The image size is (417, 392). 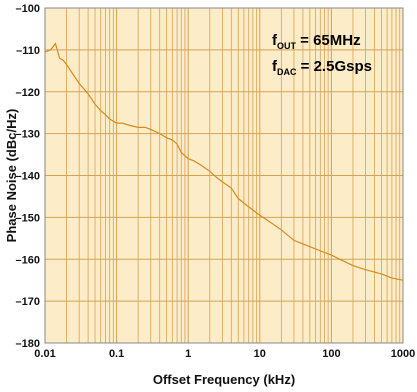 What do you see at coordinates (28, 260) in the screenshot?
I see `y-tick-label: –160` at bounding box center [28, 260].